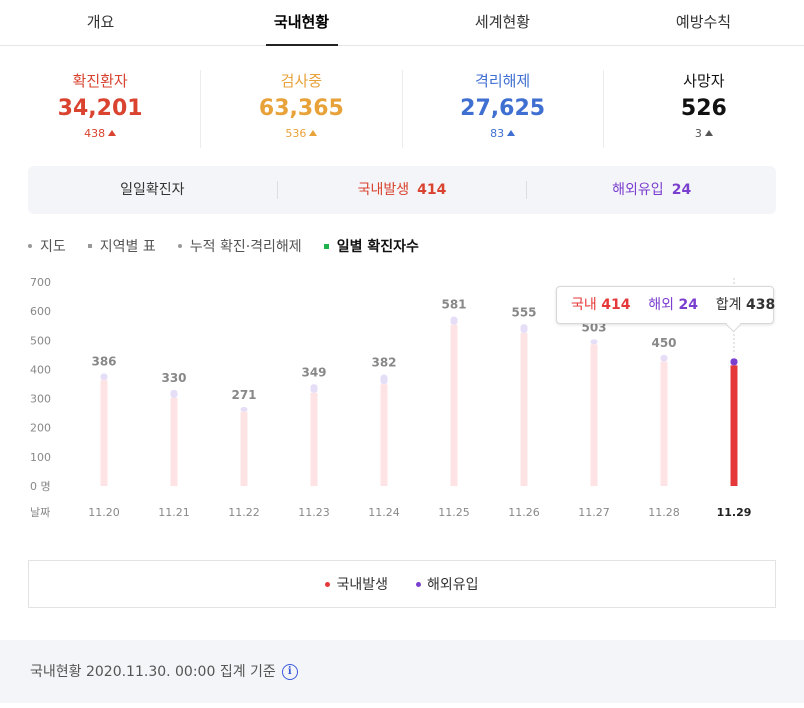 The width and height of the screenshot is (804, 708). Describe the element at coordinates (638, 190) in the screenshot. I see `daily-overseas-label: 해외유입` at that location.